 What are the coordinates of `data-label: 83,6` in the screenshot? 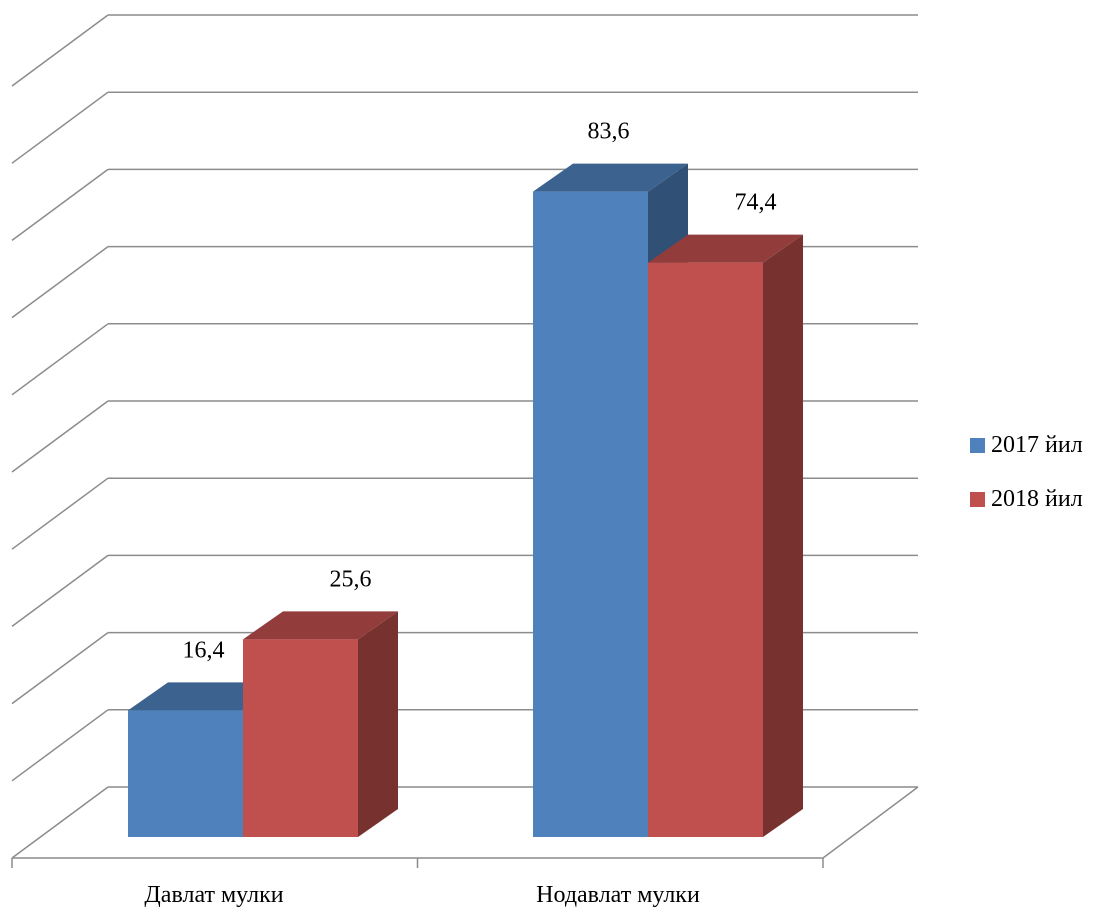 It's located at (609, 132).